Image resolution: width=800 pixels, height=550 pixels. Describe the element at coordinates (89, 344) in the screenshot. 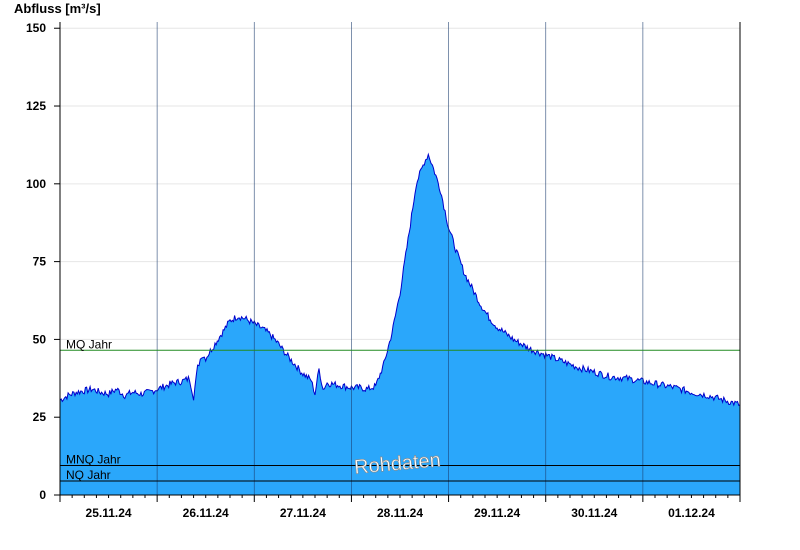

I see `reference-line-label: MQ Jahr` at that location.